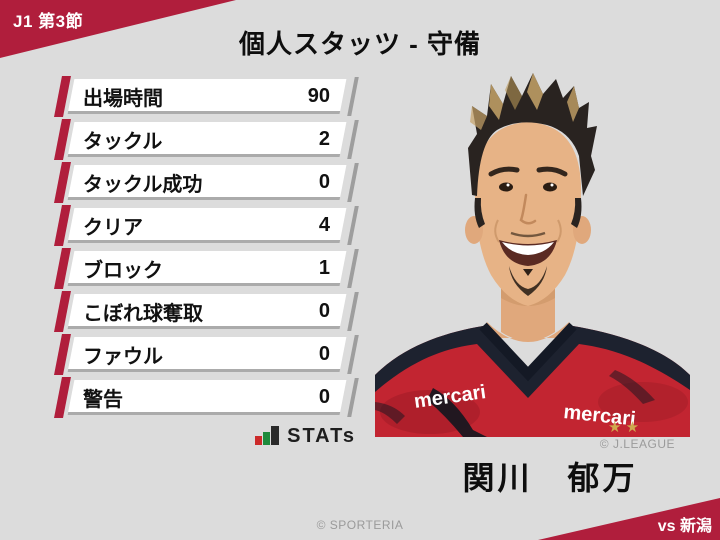 Image resolution: width=720 pixels, height=540 pixels. I want to click on stat-value: 2, so click(324, 139).